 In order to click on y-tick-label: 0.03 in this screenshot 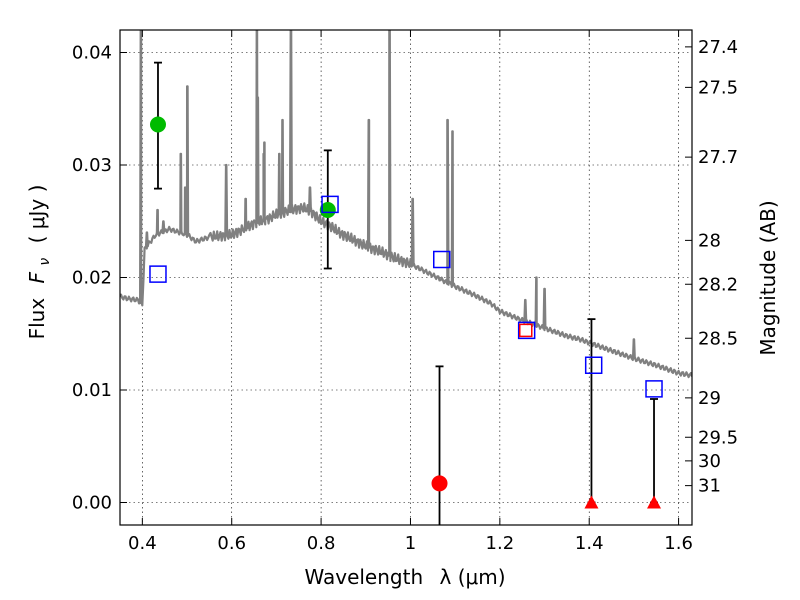, I will do `click(92, 165)`.